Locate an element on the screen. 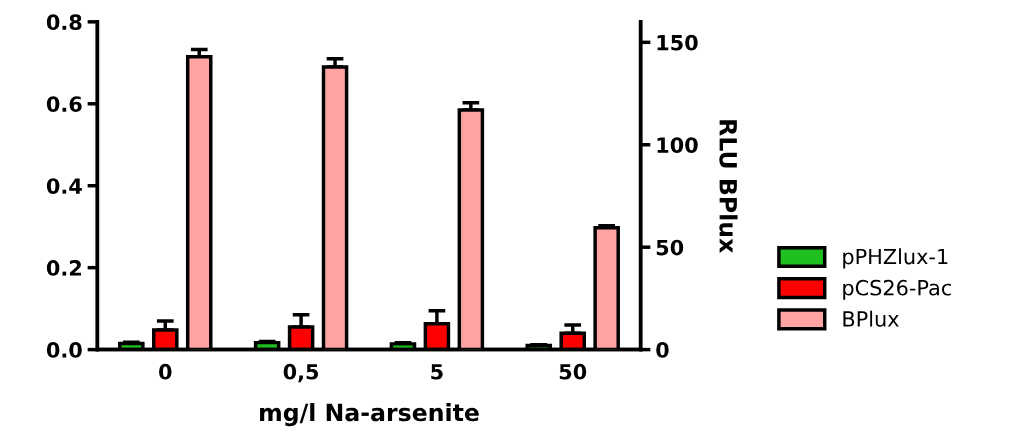  x-tick-label: 0 is located at coordinates (165, 371).